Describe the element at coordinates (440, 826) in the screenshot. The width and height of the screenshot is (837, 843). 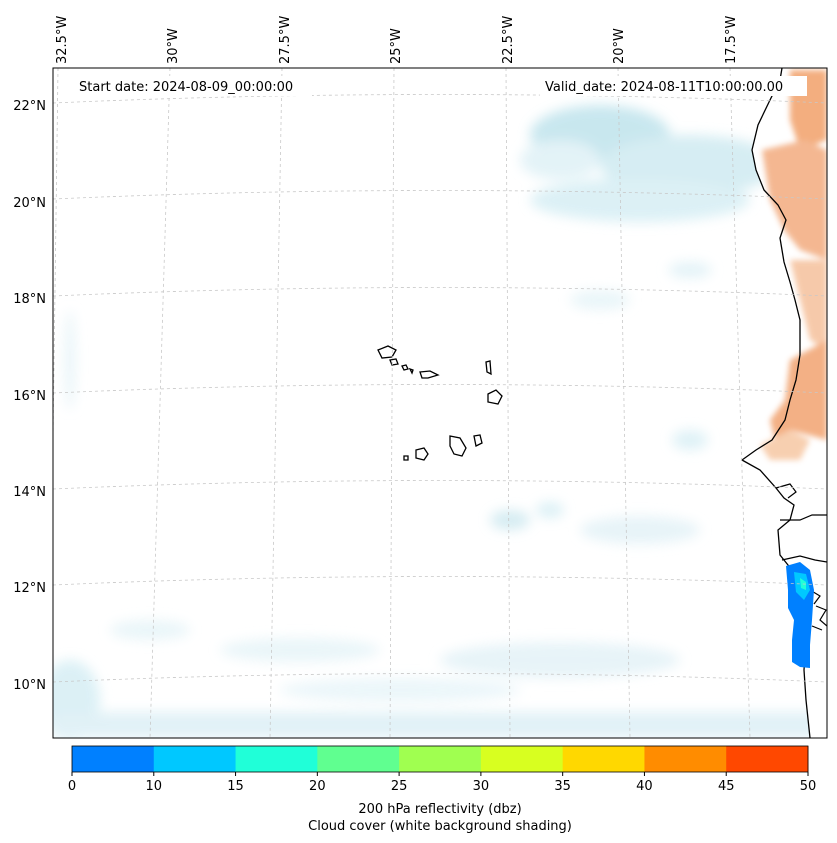
I see `colorbar-subtitle: Cloud cover (white background shading)` at that location.